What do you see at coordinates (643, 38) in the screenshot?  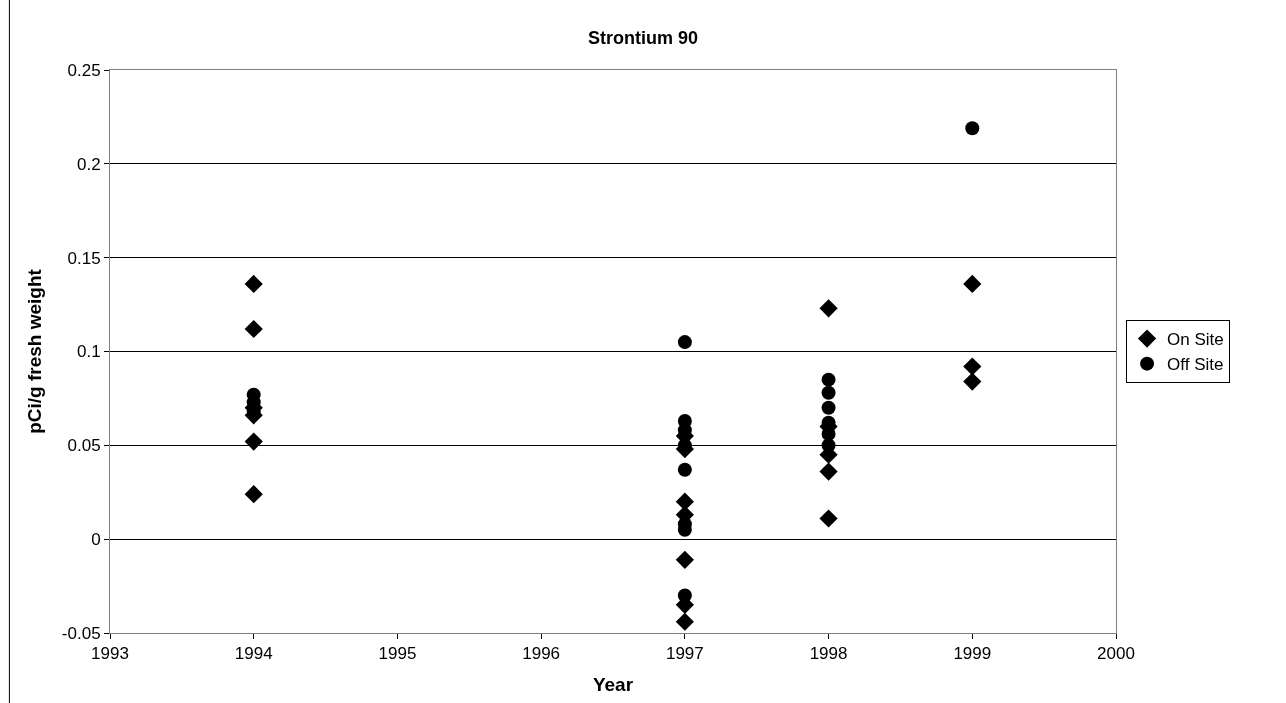 I see `chart-title: Strontium 90` at bounding box center [643, 38].